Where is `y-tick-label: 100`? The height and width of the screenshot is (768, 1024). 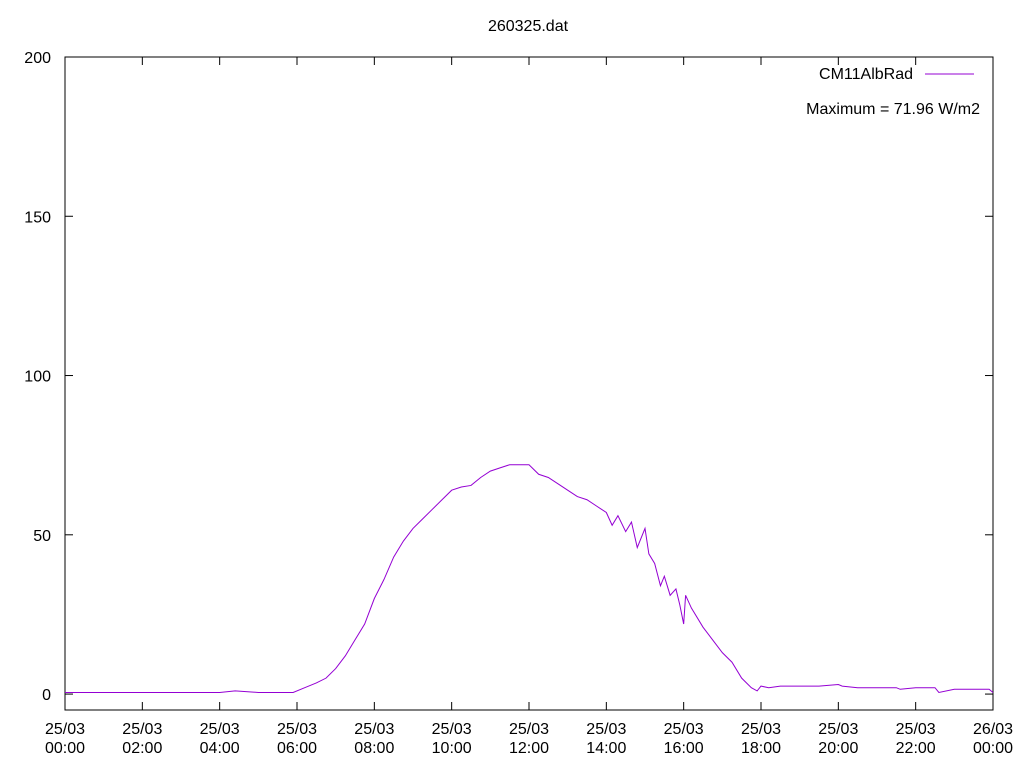
y-tick-label: 100 is located at coordinates (37, 377).